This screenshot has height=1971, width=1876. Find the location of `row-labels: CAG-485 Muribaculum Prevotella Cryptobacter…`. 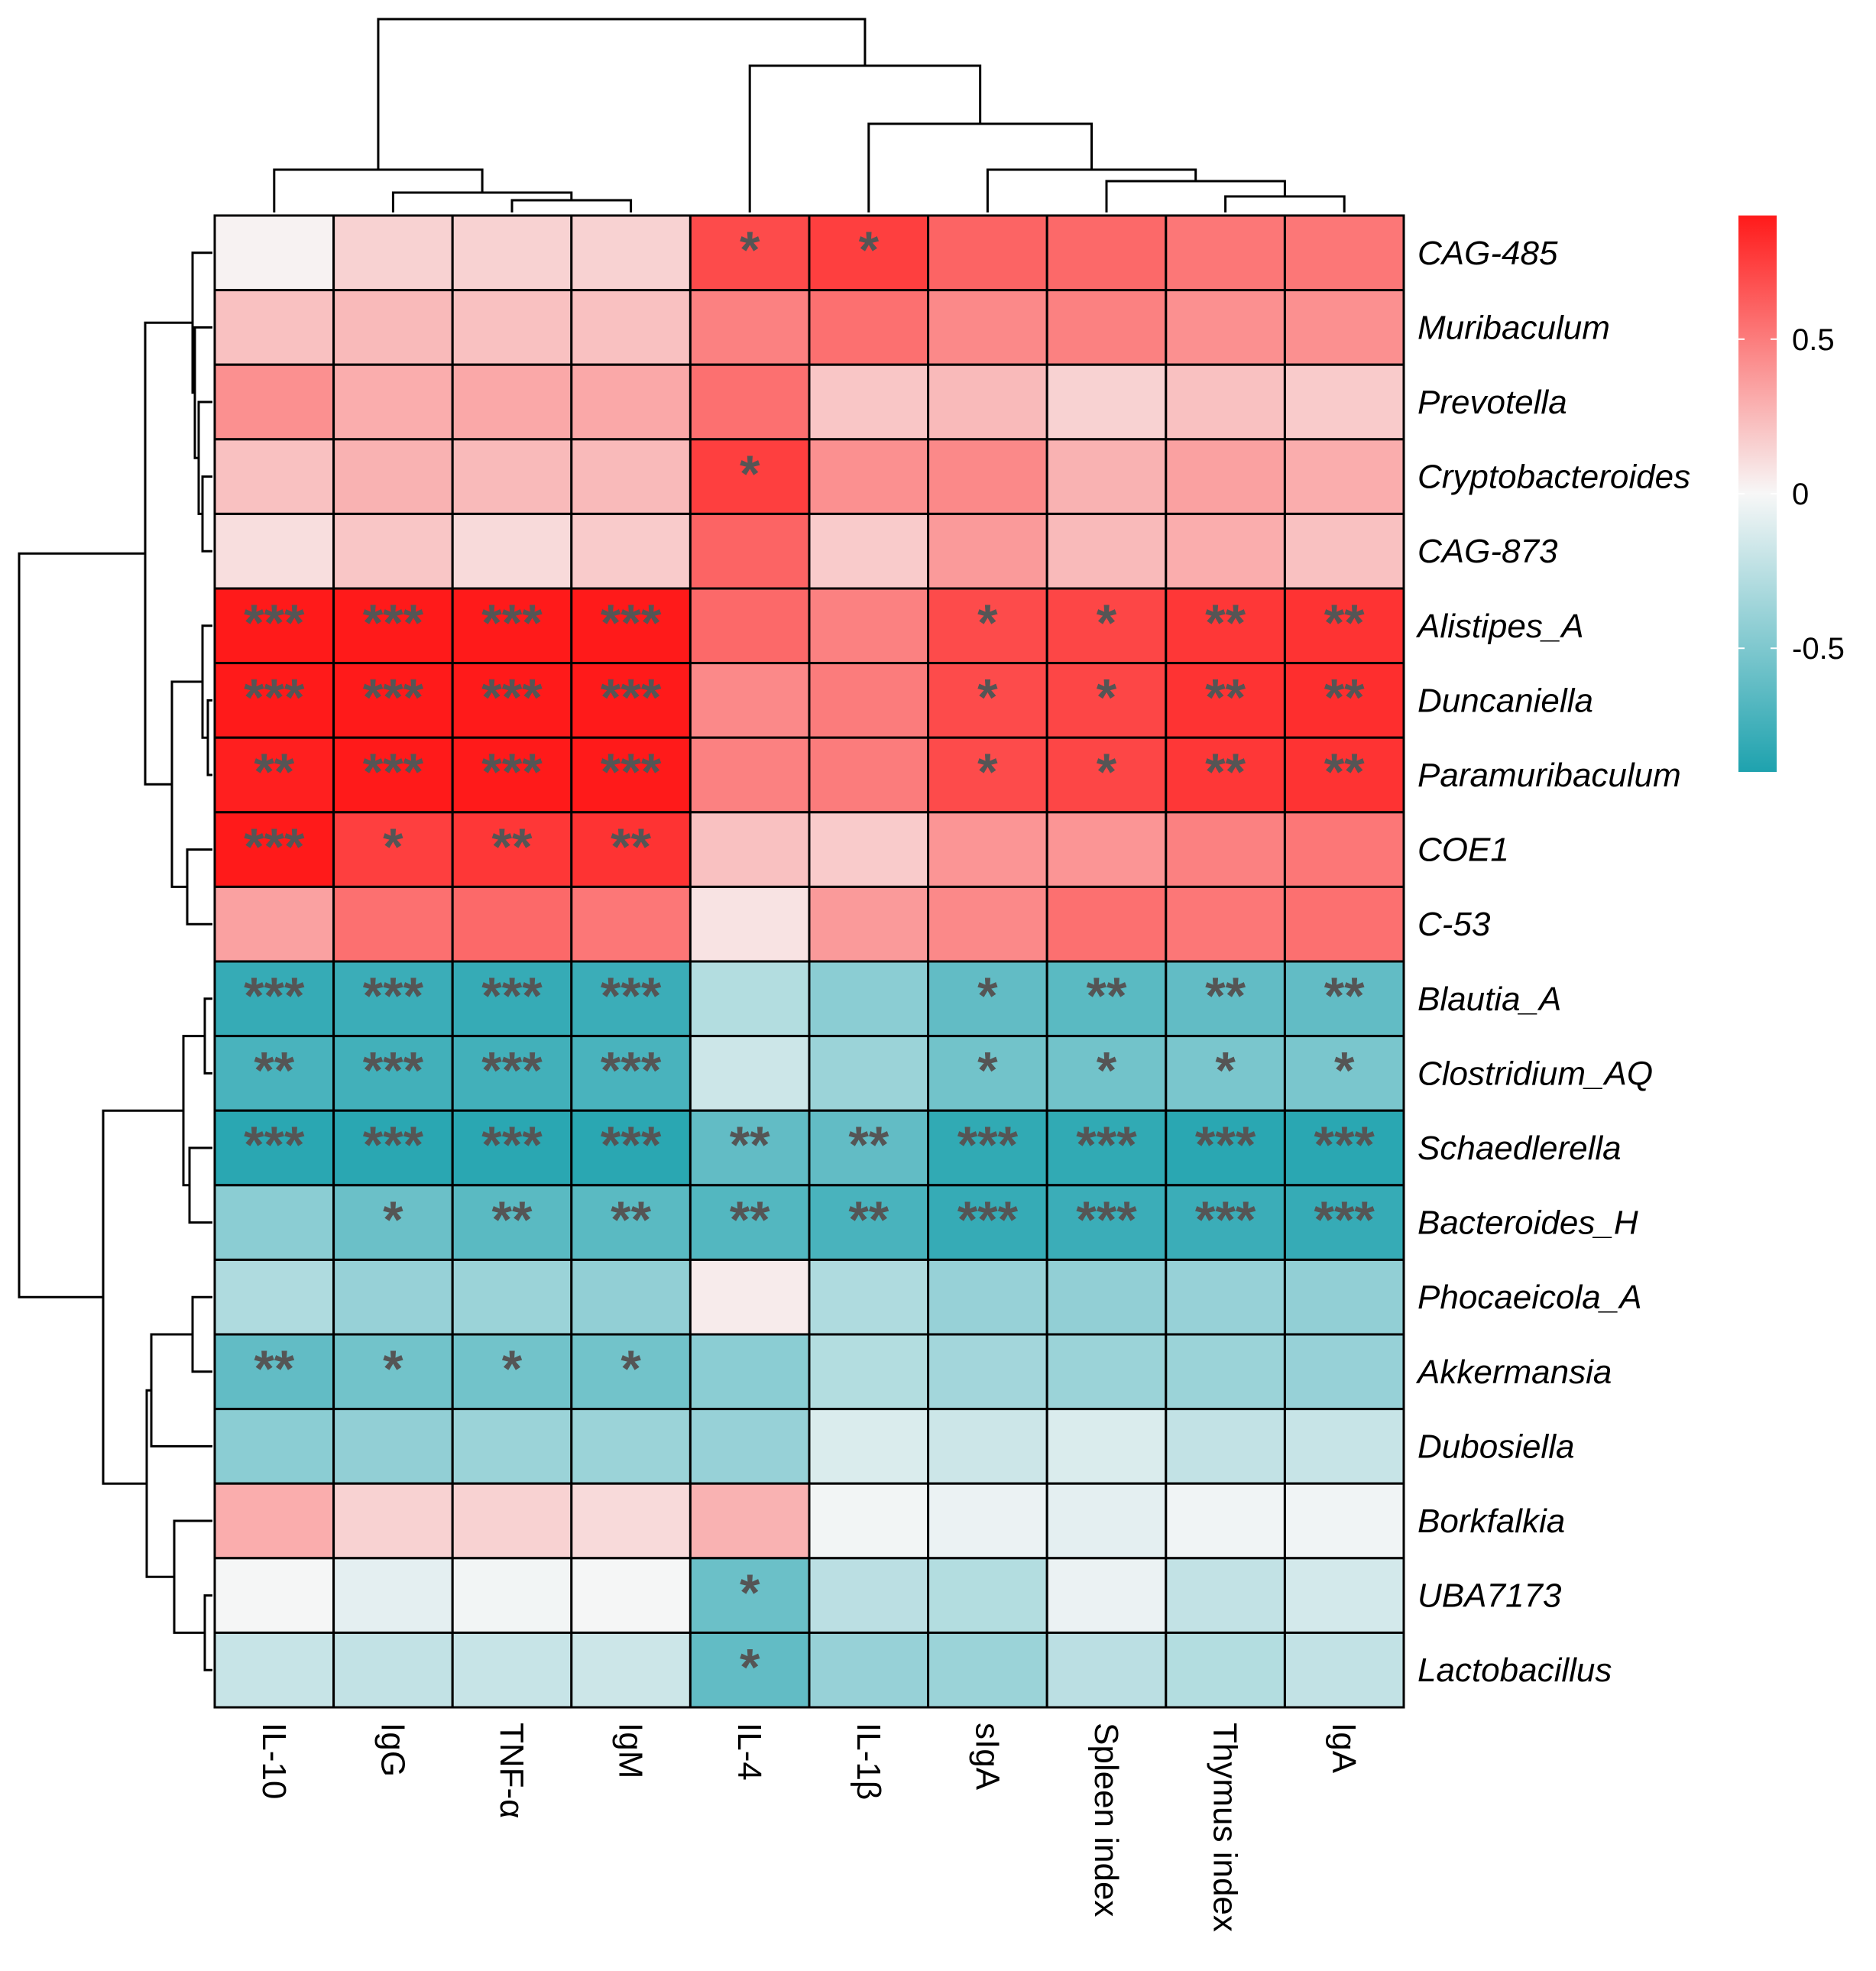

row-labels: CAG-485 Muribaculum Prevotella Cryptobacter… is located at coordinates (1553, 962).